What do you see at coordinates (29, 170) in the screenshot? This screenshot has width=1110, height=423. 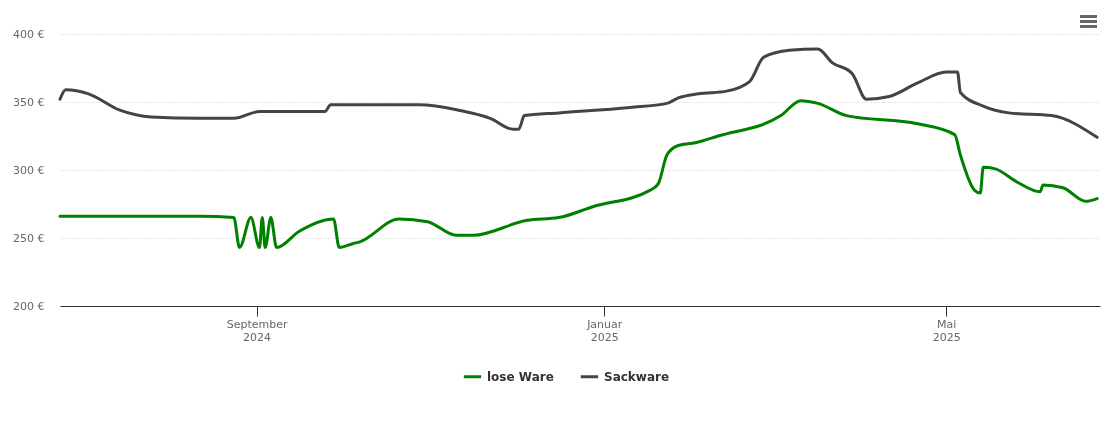 I see `y-tick-label: 300 €` at bounding box center [29, 170].